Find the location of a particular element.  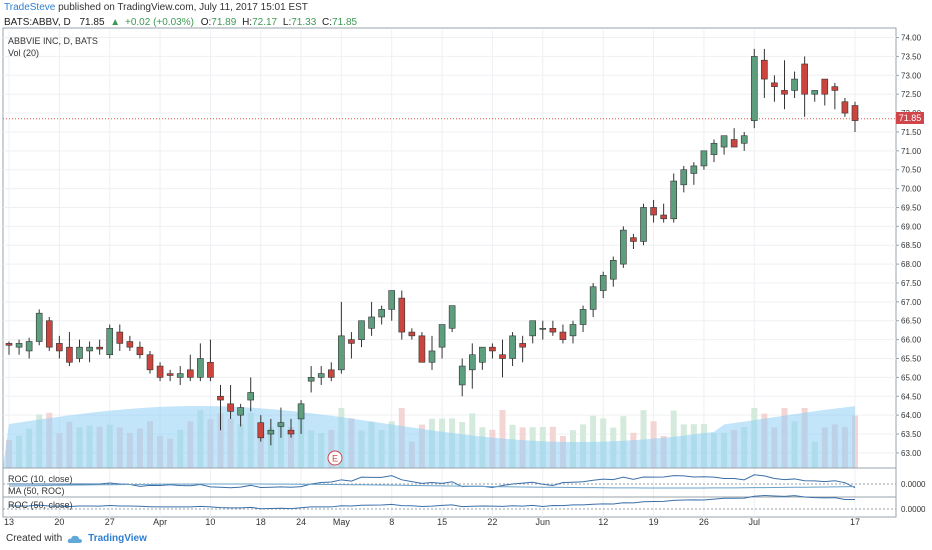

x-tick-label: 15 is located at coordinates (442, 522).